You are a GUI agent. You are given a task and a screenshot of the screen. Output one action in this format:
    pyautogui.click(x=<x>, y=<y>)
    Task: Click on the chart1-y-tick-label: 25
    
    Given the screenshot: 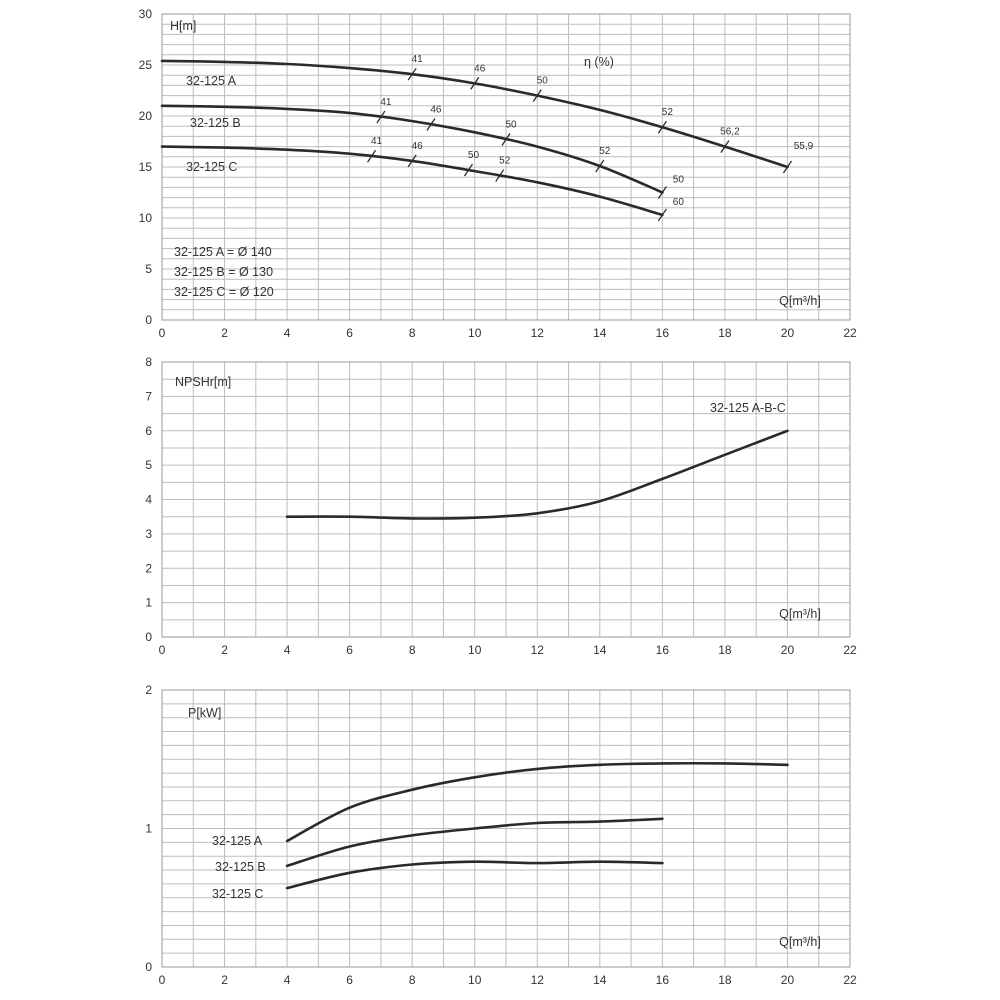 What is the action you would take?
    pyautogui.click(x=146, y=65)
    